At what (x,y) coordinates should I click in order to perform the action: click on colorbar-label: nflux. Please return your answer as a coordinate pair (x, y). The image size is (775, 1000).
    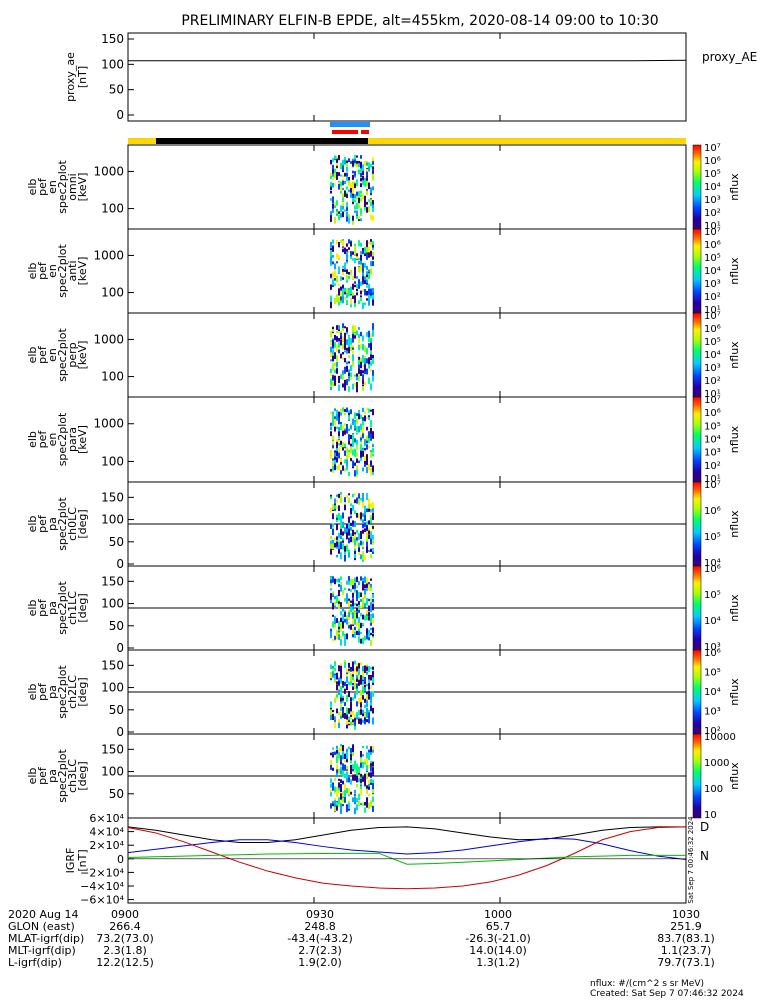
    Looking at the image, I should click on (734, 776).